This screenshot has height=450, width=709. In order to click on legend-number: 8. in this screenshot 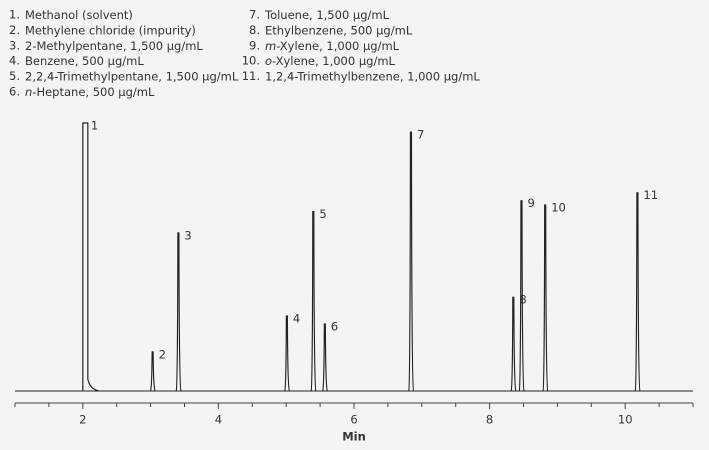, I will do `click(254, 30)`.